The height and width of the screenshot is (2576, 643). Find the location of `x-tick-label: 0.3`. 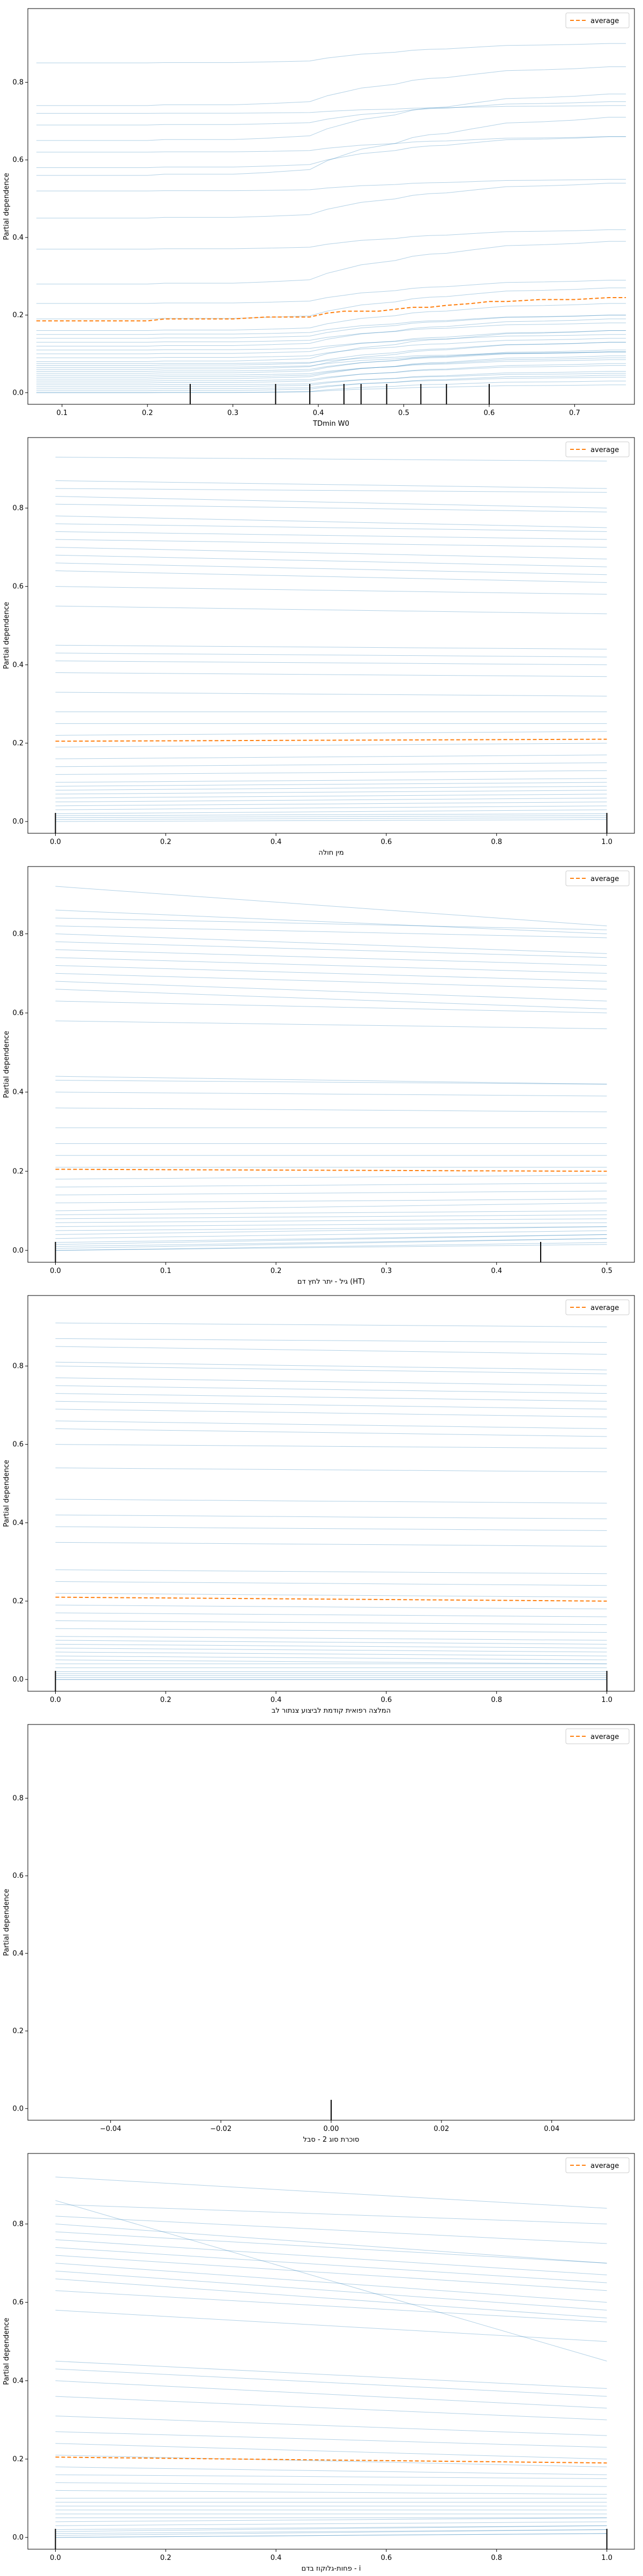

x-tick-label: 0.3 is located at coordinates (387, 1271).